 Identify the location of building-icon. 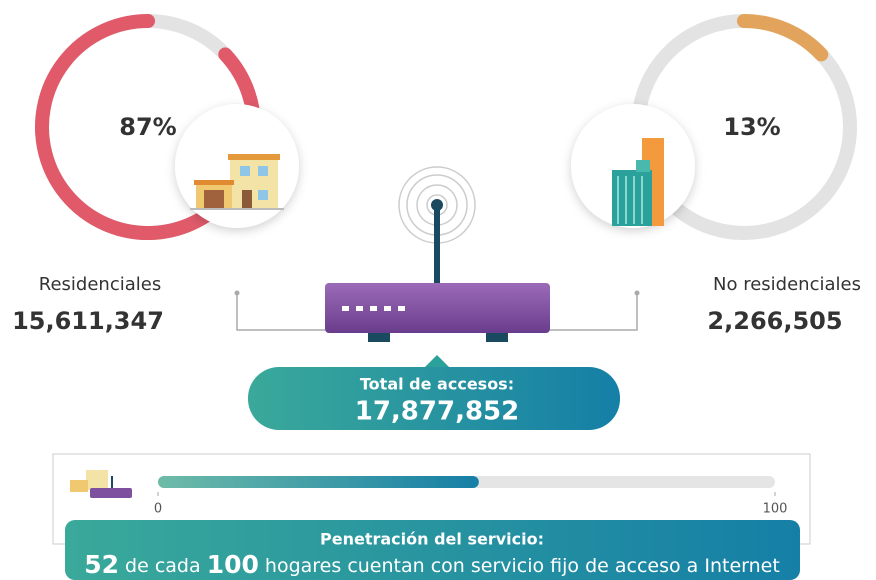
(638, 182).